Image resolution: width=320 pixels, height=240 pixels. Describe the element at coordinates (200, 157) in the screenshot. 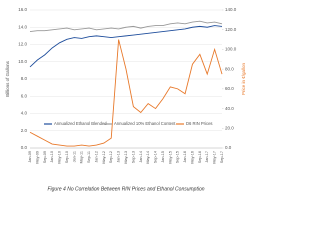

I see `x-tick-label: Sep-16` at that location.